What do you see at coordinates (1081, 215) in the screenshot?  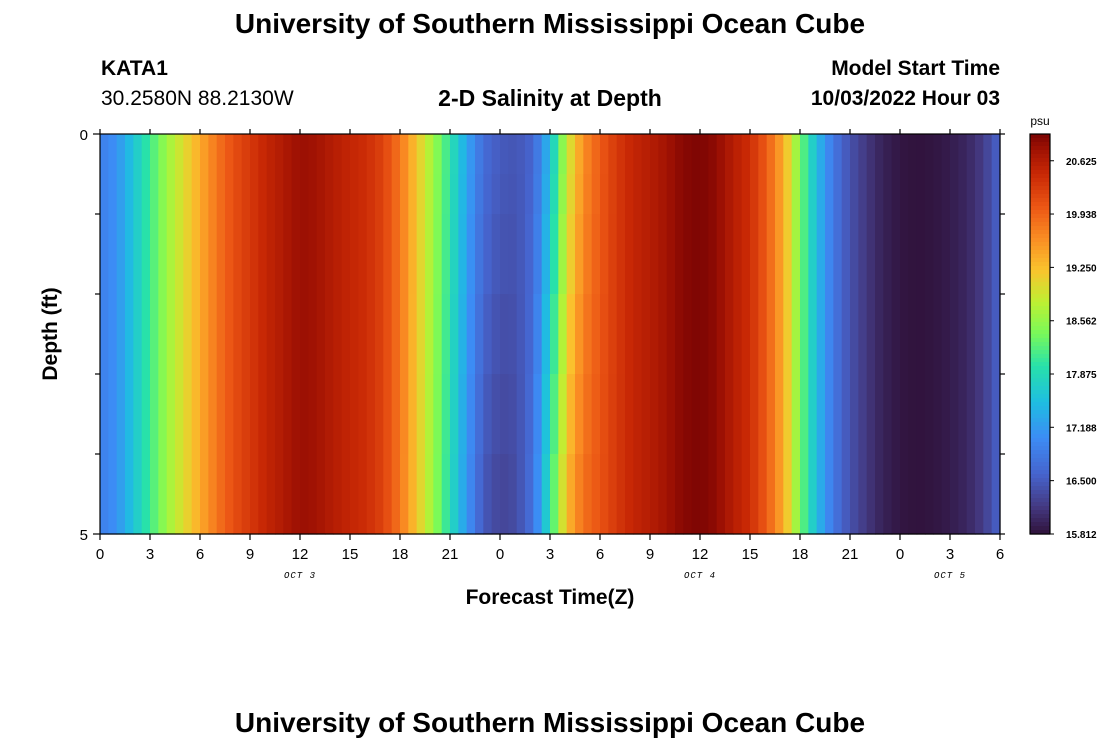 I see `colorbar-tick-label: 19.938` at bounding box center [1081, 215].